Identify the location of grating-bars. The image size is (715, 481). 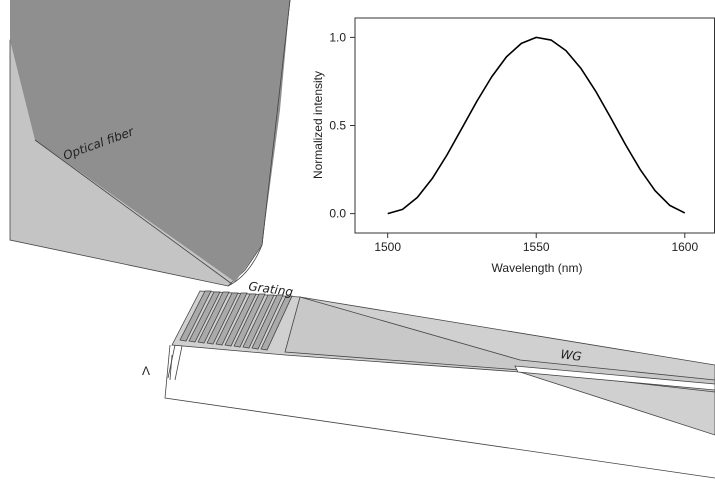
(236, 320).